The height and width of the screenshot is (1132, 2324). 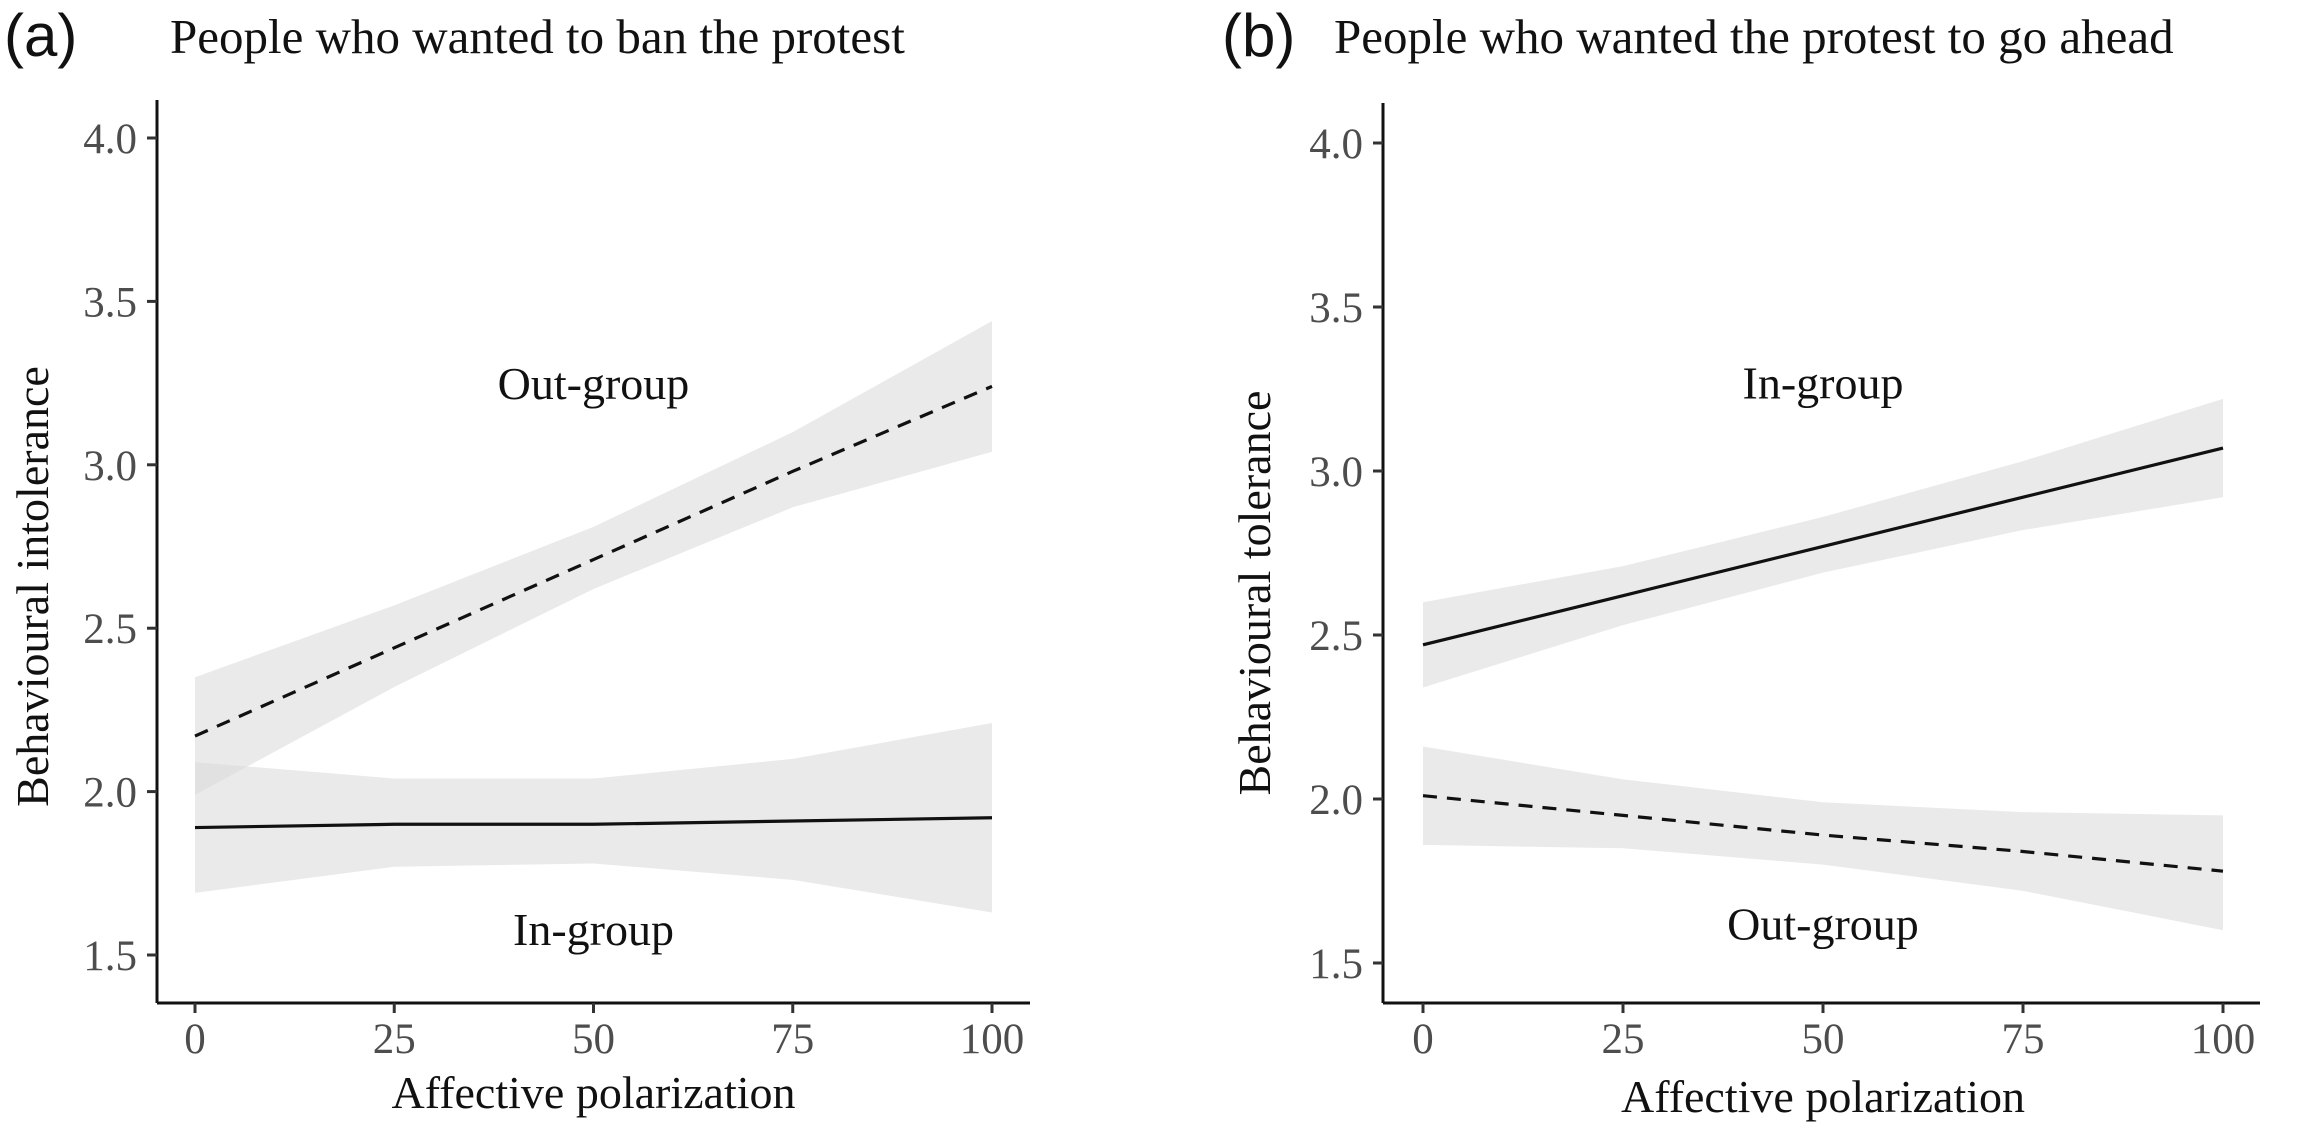 What do you see at coordinates (394, 1039) in the screenshot?
I see `panel-a-x-tick-label: 25` at bounding box center [394, 1039].